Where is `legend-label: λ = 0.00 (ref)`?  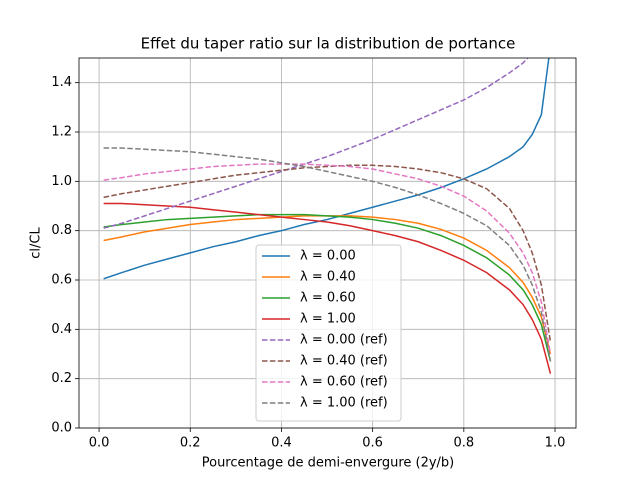 legend-label: λ = 0.00 (ref) is located at coordinates (344, 340).